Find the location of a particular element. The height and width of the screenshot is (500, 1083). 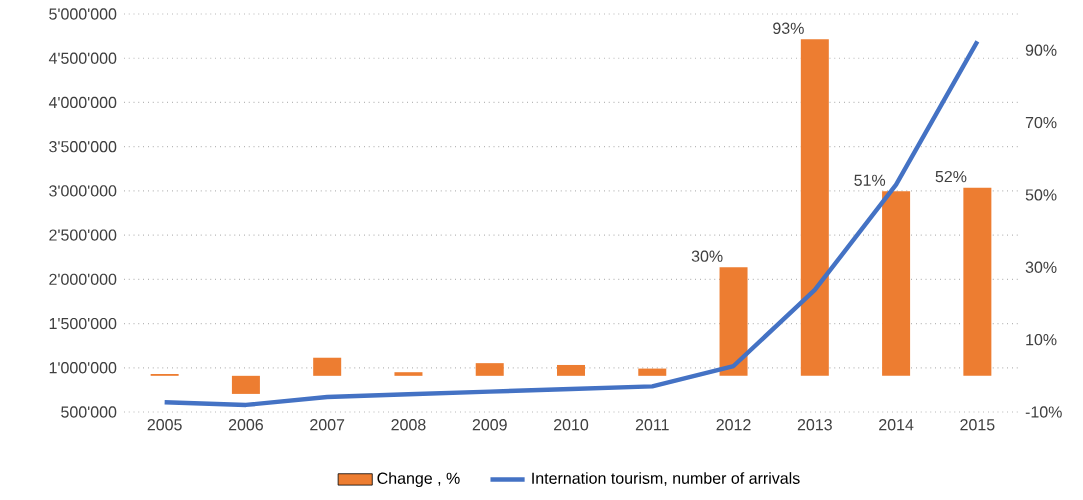

y2-tick-label: -10% is located at coordinates (1043, 412).